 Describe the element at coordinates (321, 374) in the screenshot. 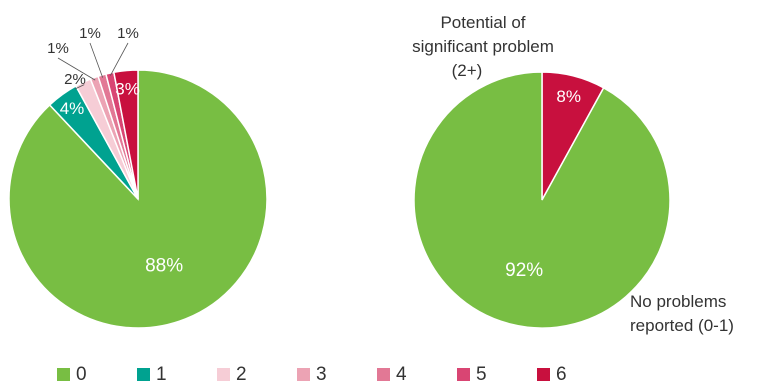

I see `legend-label-3: 3` at that location.